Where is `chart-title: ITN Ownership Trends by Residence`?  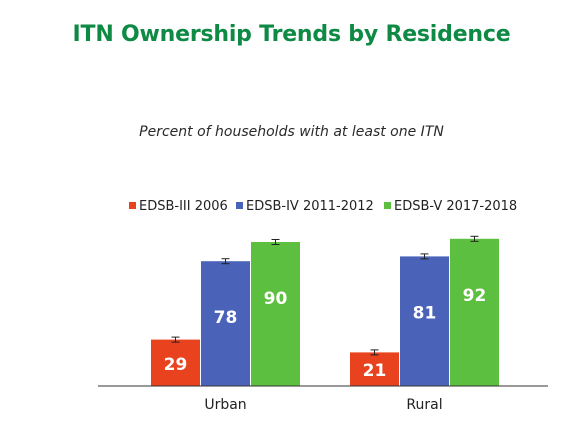
chart-title: ITN Ownership Trends by Residence is located at coordinates (291, 34).